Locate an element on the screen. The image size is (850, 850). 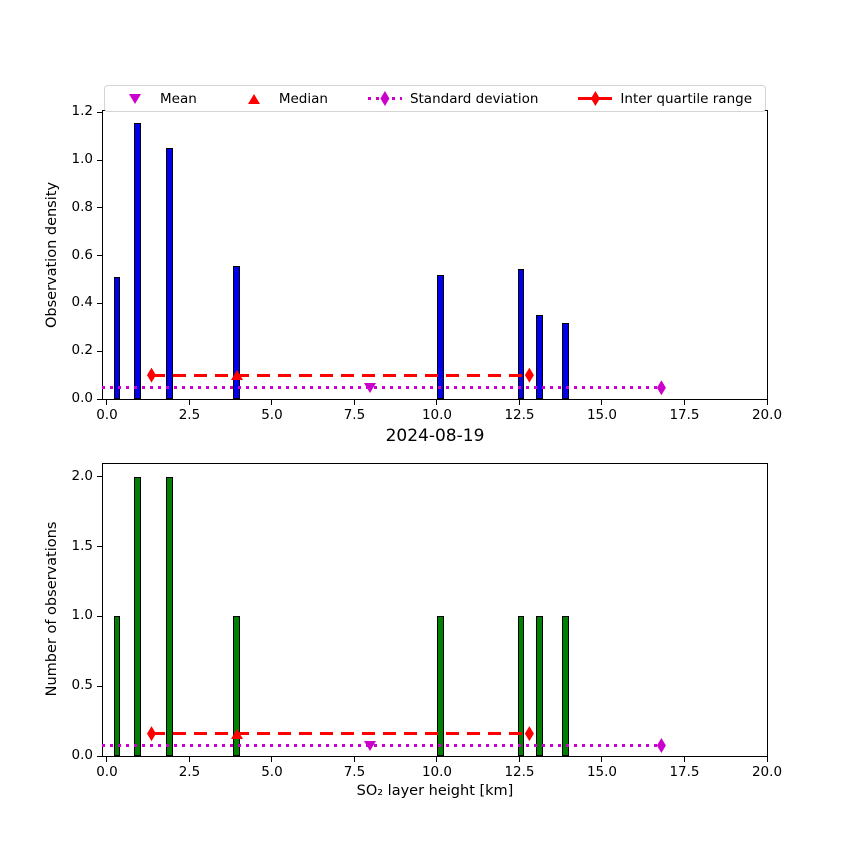
triangle-down-icon is located at coordinates (135, 99).